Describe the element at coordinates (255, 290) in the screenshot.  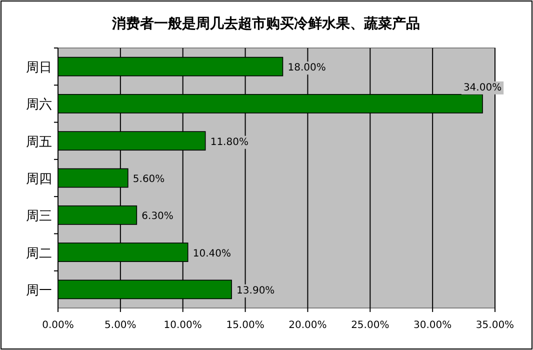
I see `data-label: 13.90%` at that location.